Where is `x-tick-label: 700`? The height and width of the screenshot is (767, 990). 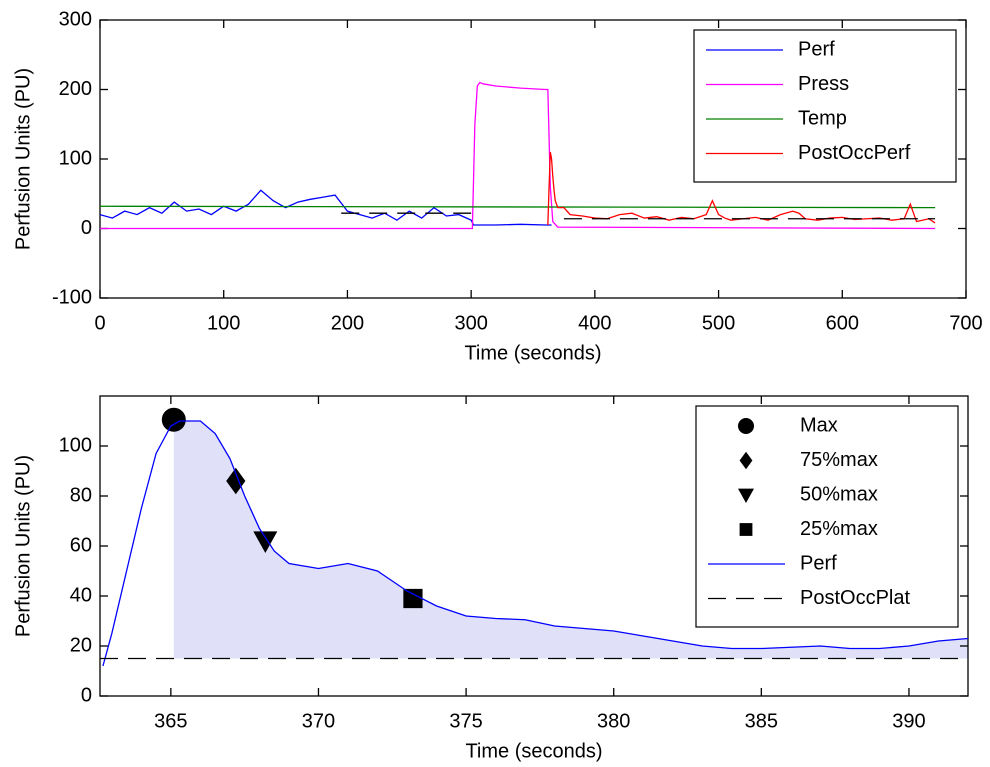
x-tick-label: 700 is located at coordinates (965, 323).